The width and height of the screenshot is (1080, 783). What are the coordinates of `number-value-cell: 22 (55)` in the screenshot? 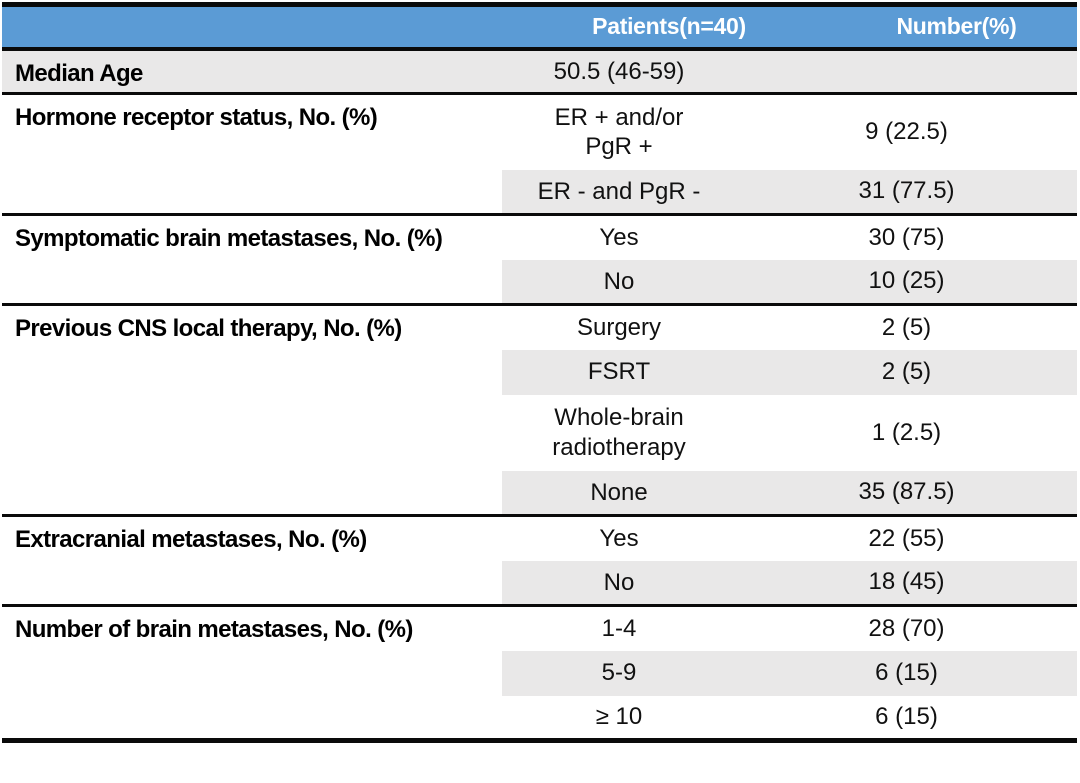 It's located at (906, 537).